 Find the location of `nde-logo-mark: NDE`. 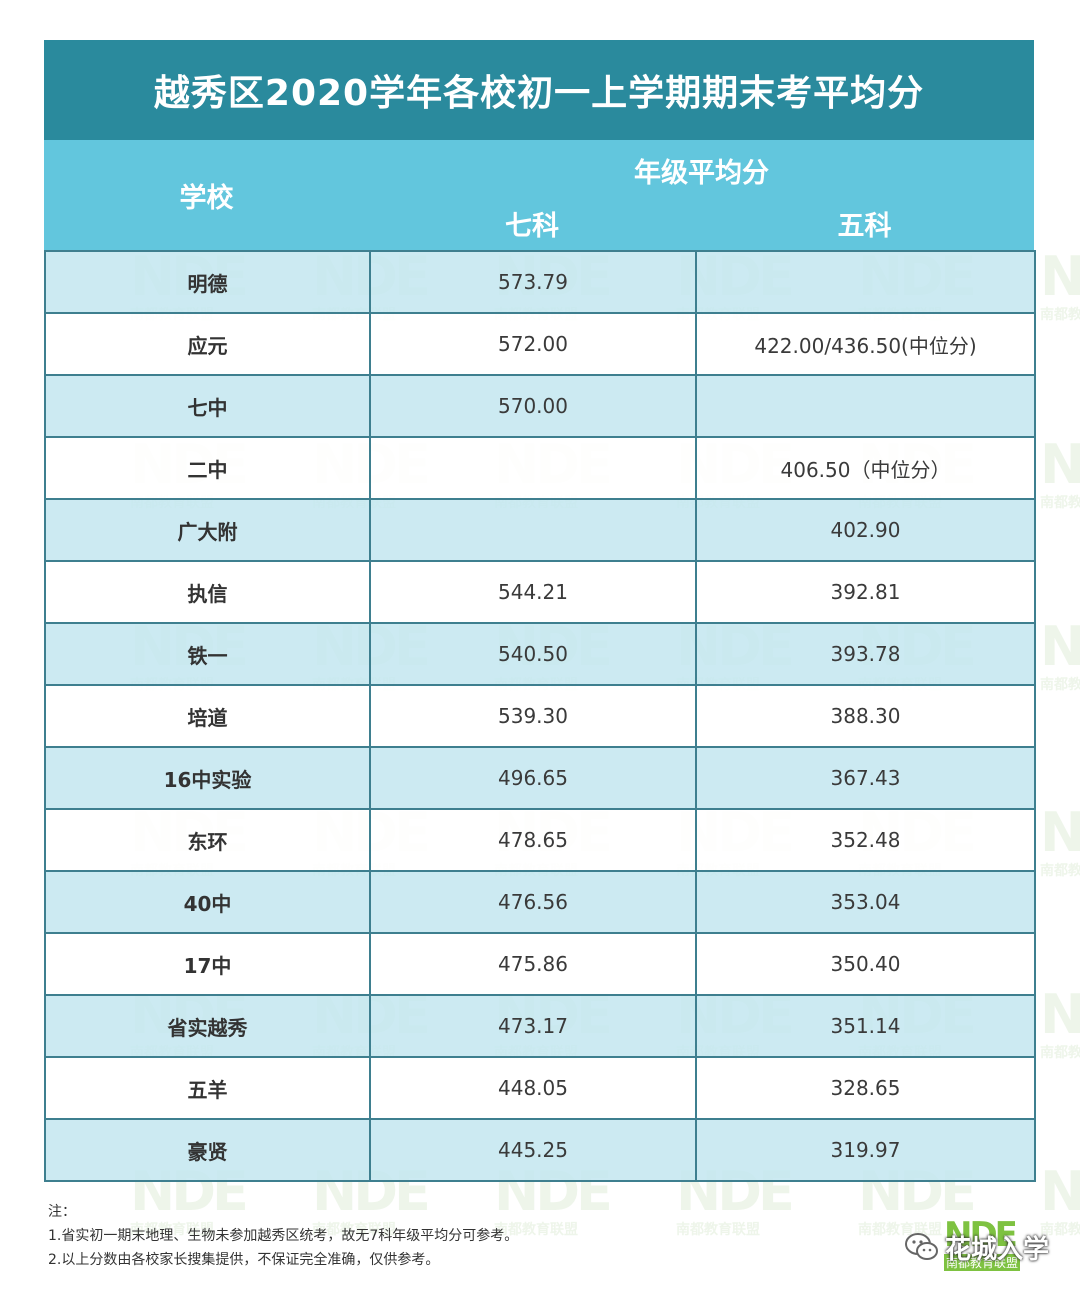

nde-logo-mark: NDE is located at coordinates (981, 1235).